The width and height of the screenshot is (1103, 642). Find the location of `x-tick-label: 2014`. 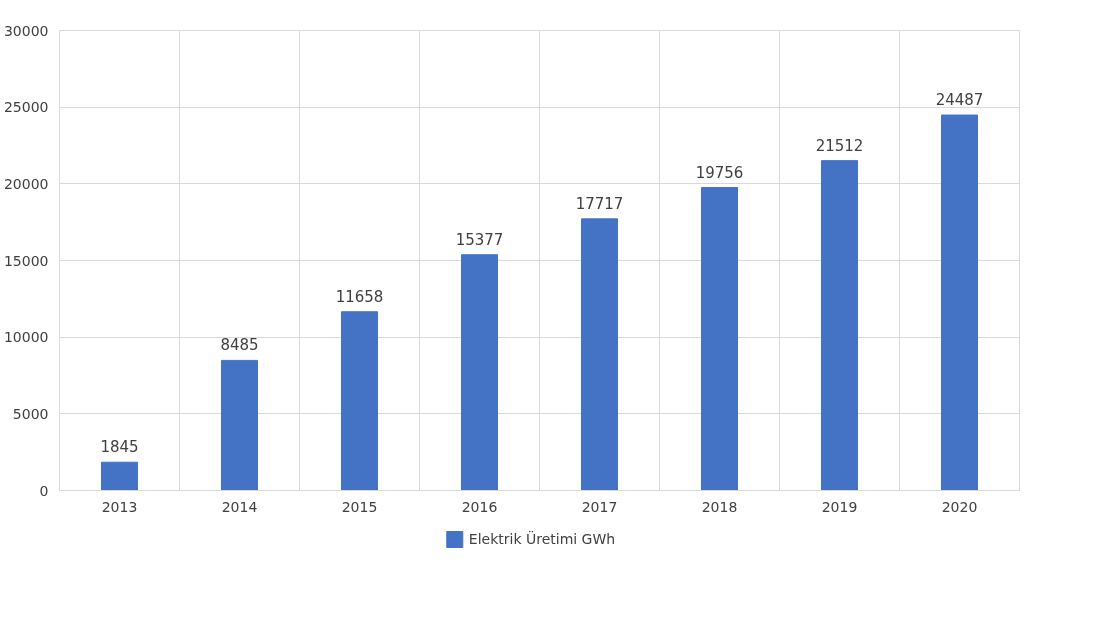

x-tick-label: 2014 is located at coordinates (239, 506).